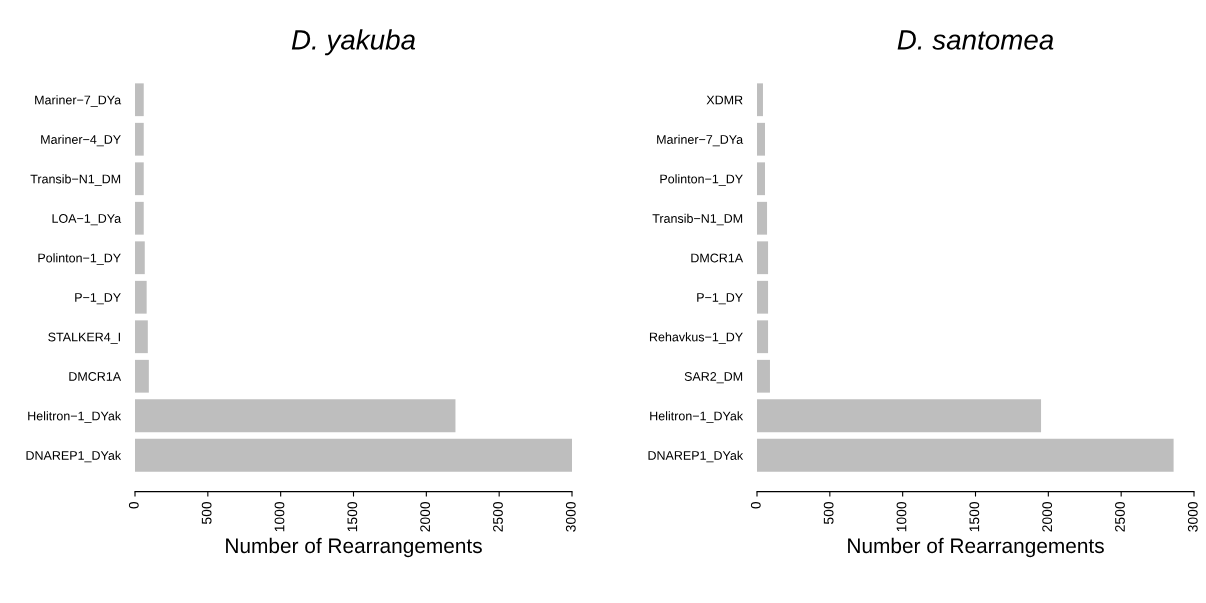 This screenshot has width=1206, height=603. Describe the element at coordinates (724, 100) in the screenshot. I see `y-tick-label: XDMR` at that location.